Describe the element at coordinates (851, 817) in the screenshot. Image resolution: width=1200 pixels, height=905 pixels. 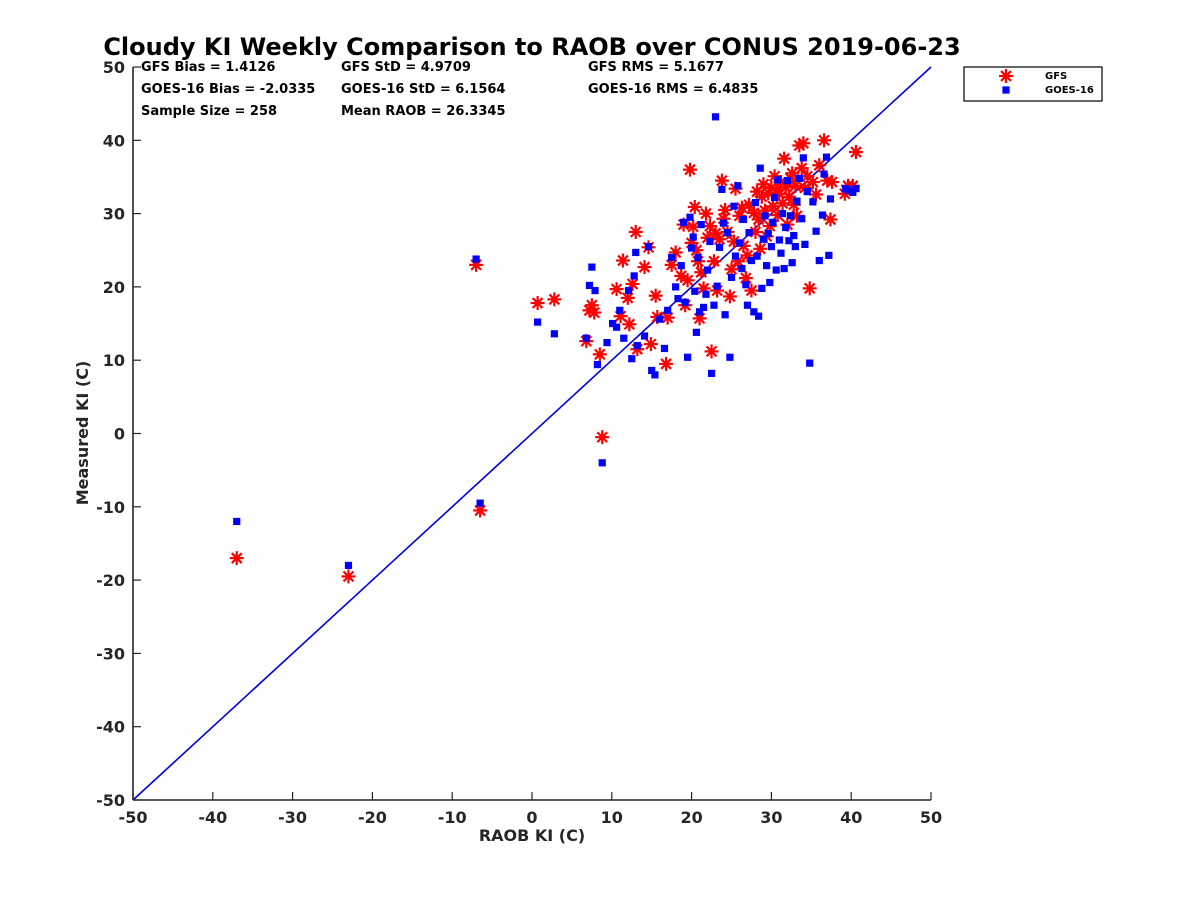
I see `x-tick-label: 40` at that location.